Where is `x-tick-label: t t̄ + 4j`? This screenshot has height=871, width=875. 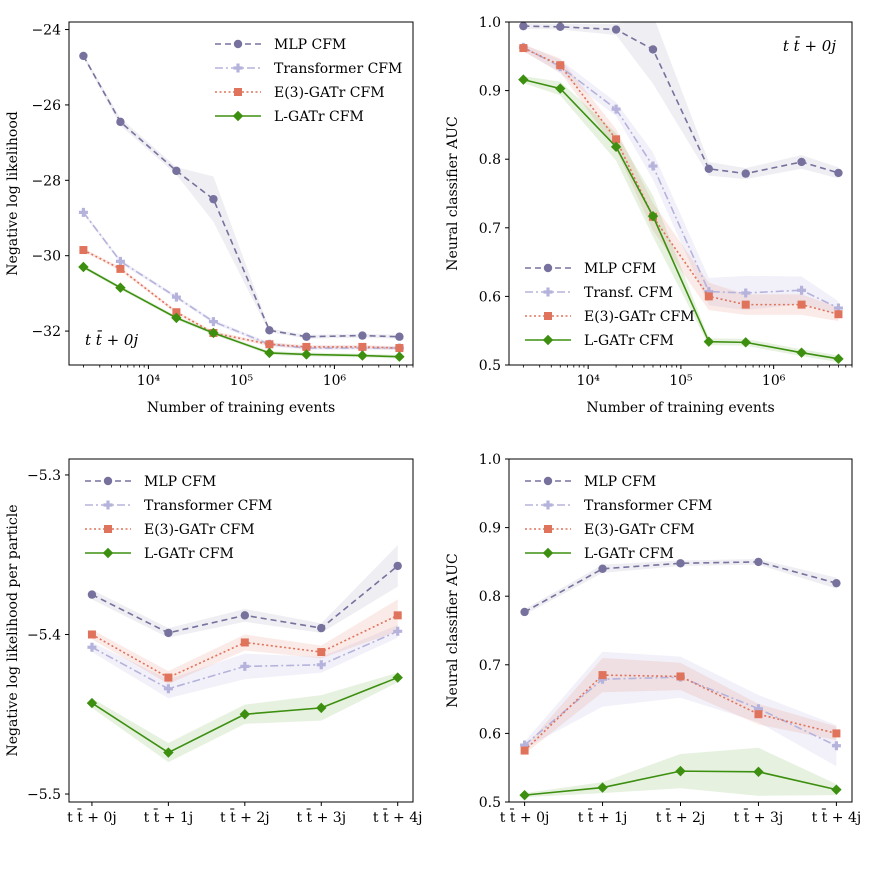
x-tick-label: t t̄ + 4j is located at coordinates (837, 817).